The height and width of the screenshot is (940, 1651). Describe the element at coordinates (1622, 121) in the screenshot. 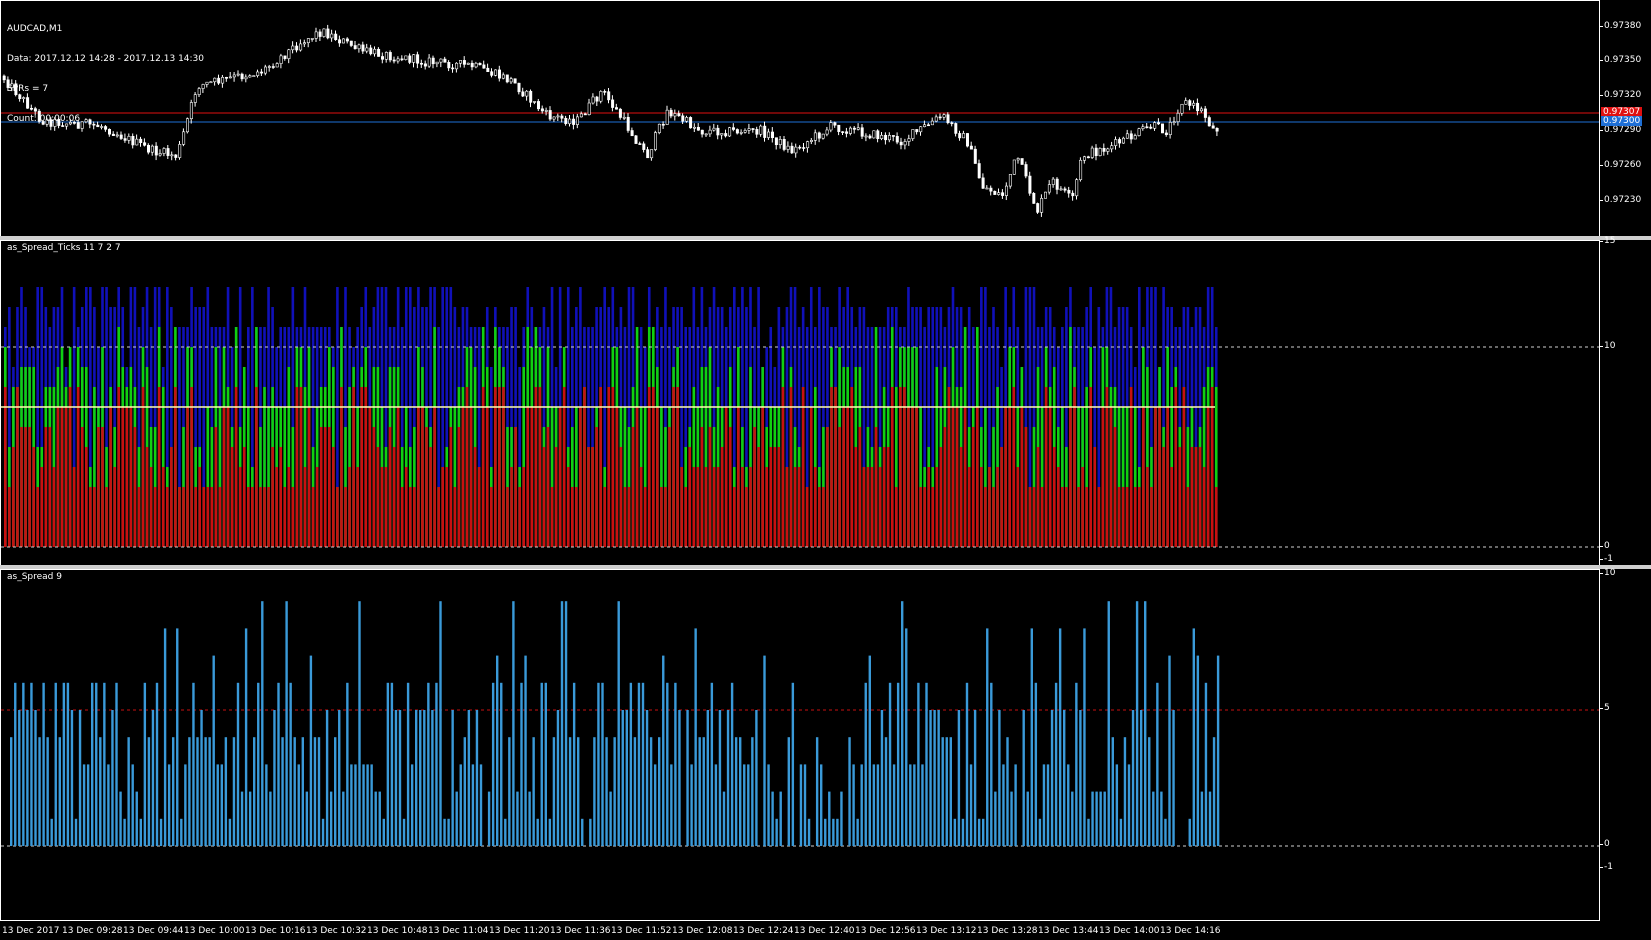

I see `bid-price-tag: 0.97300` at that location.